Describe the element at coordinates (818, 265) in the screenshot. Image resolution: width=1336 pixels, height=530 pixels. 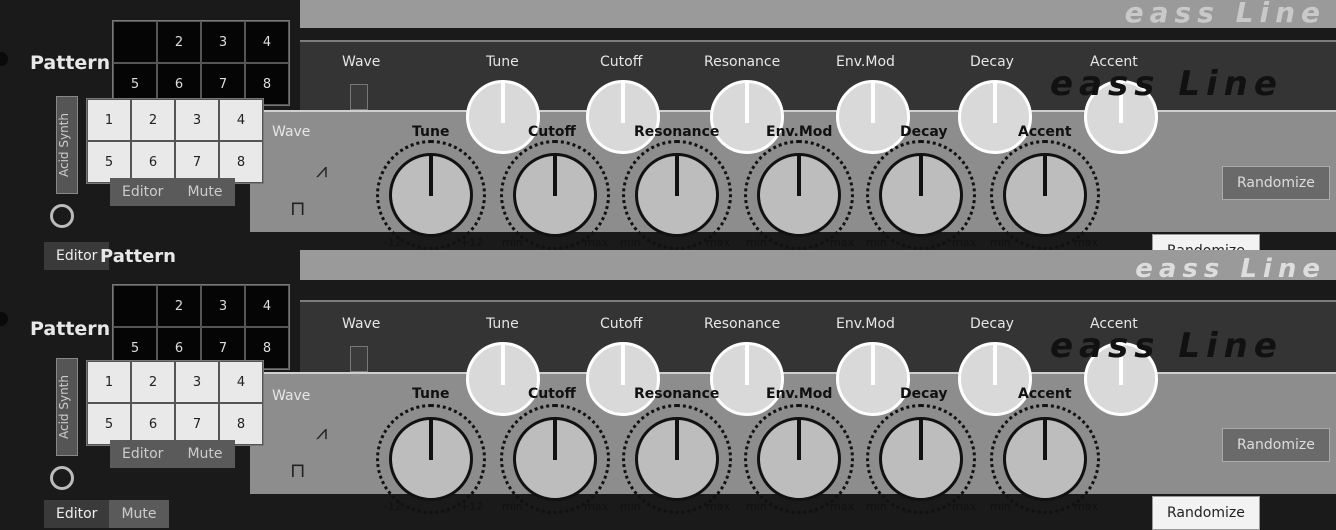
I see `middle-band` at that location.